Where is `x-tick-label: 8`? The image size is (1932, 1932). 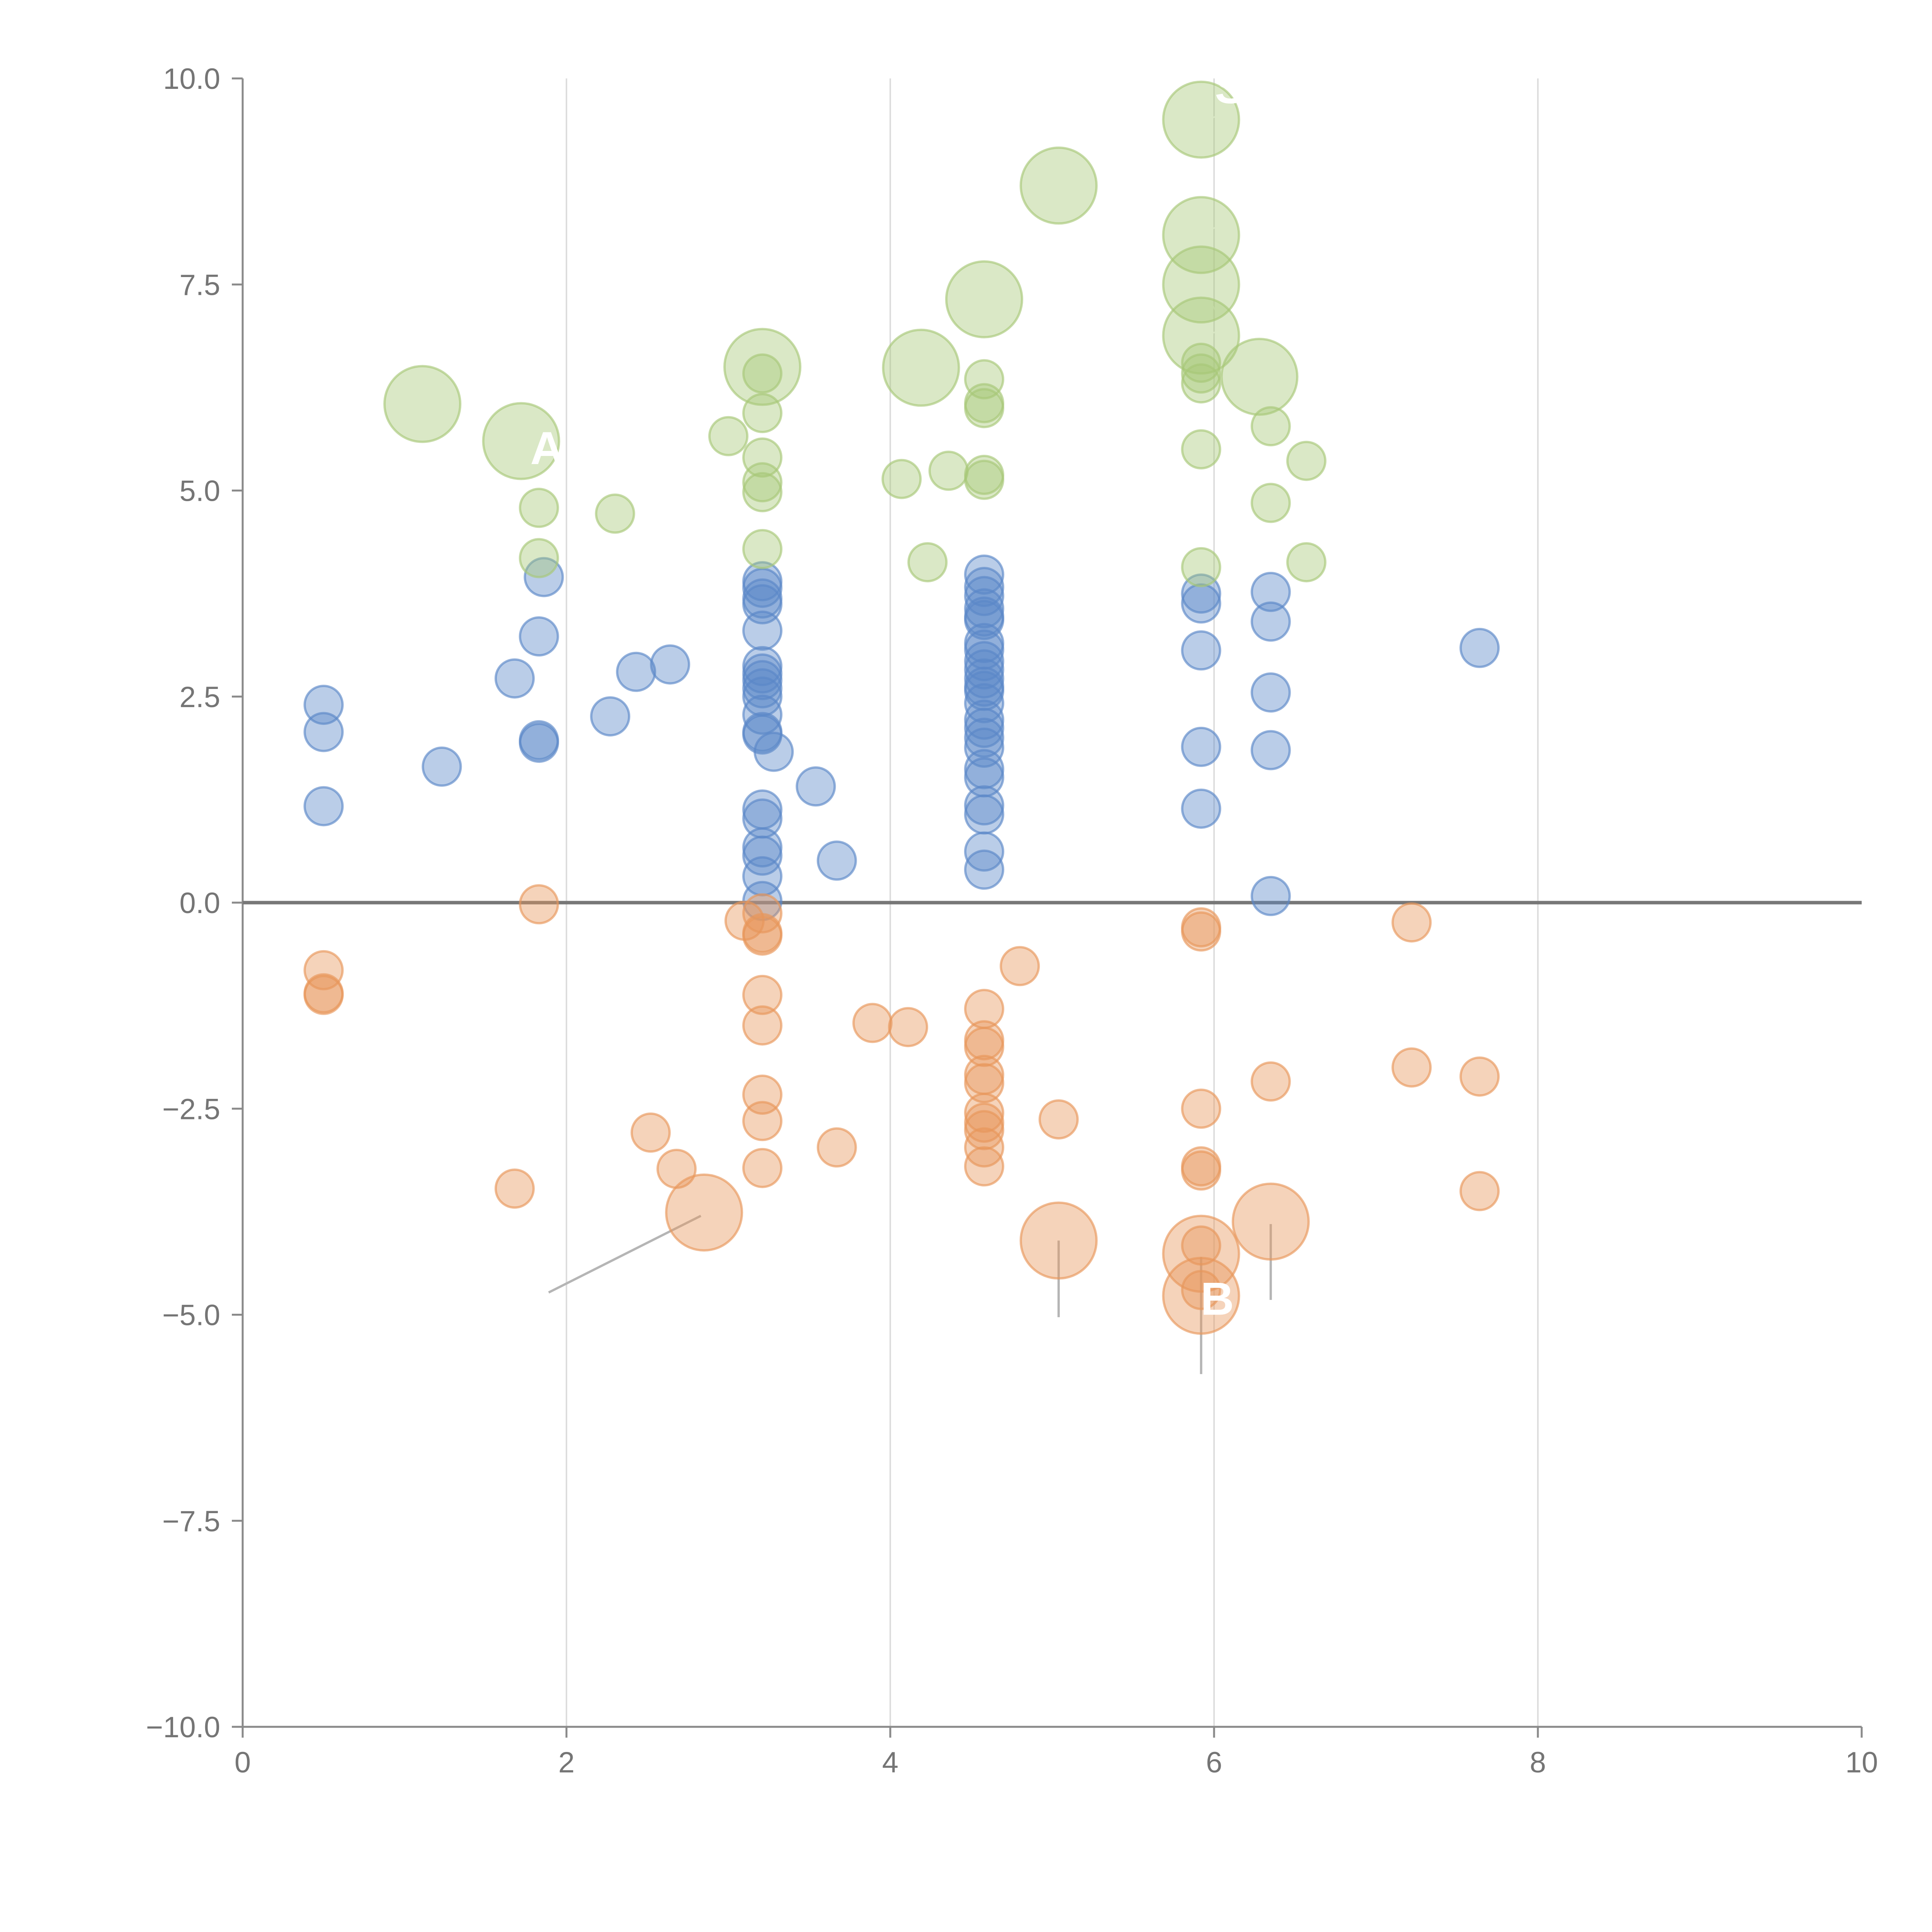
x-tick-label: 8 is located at coordinates (1538, 1763).